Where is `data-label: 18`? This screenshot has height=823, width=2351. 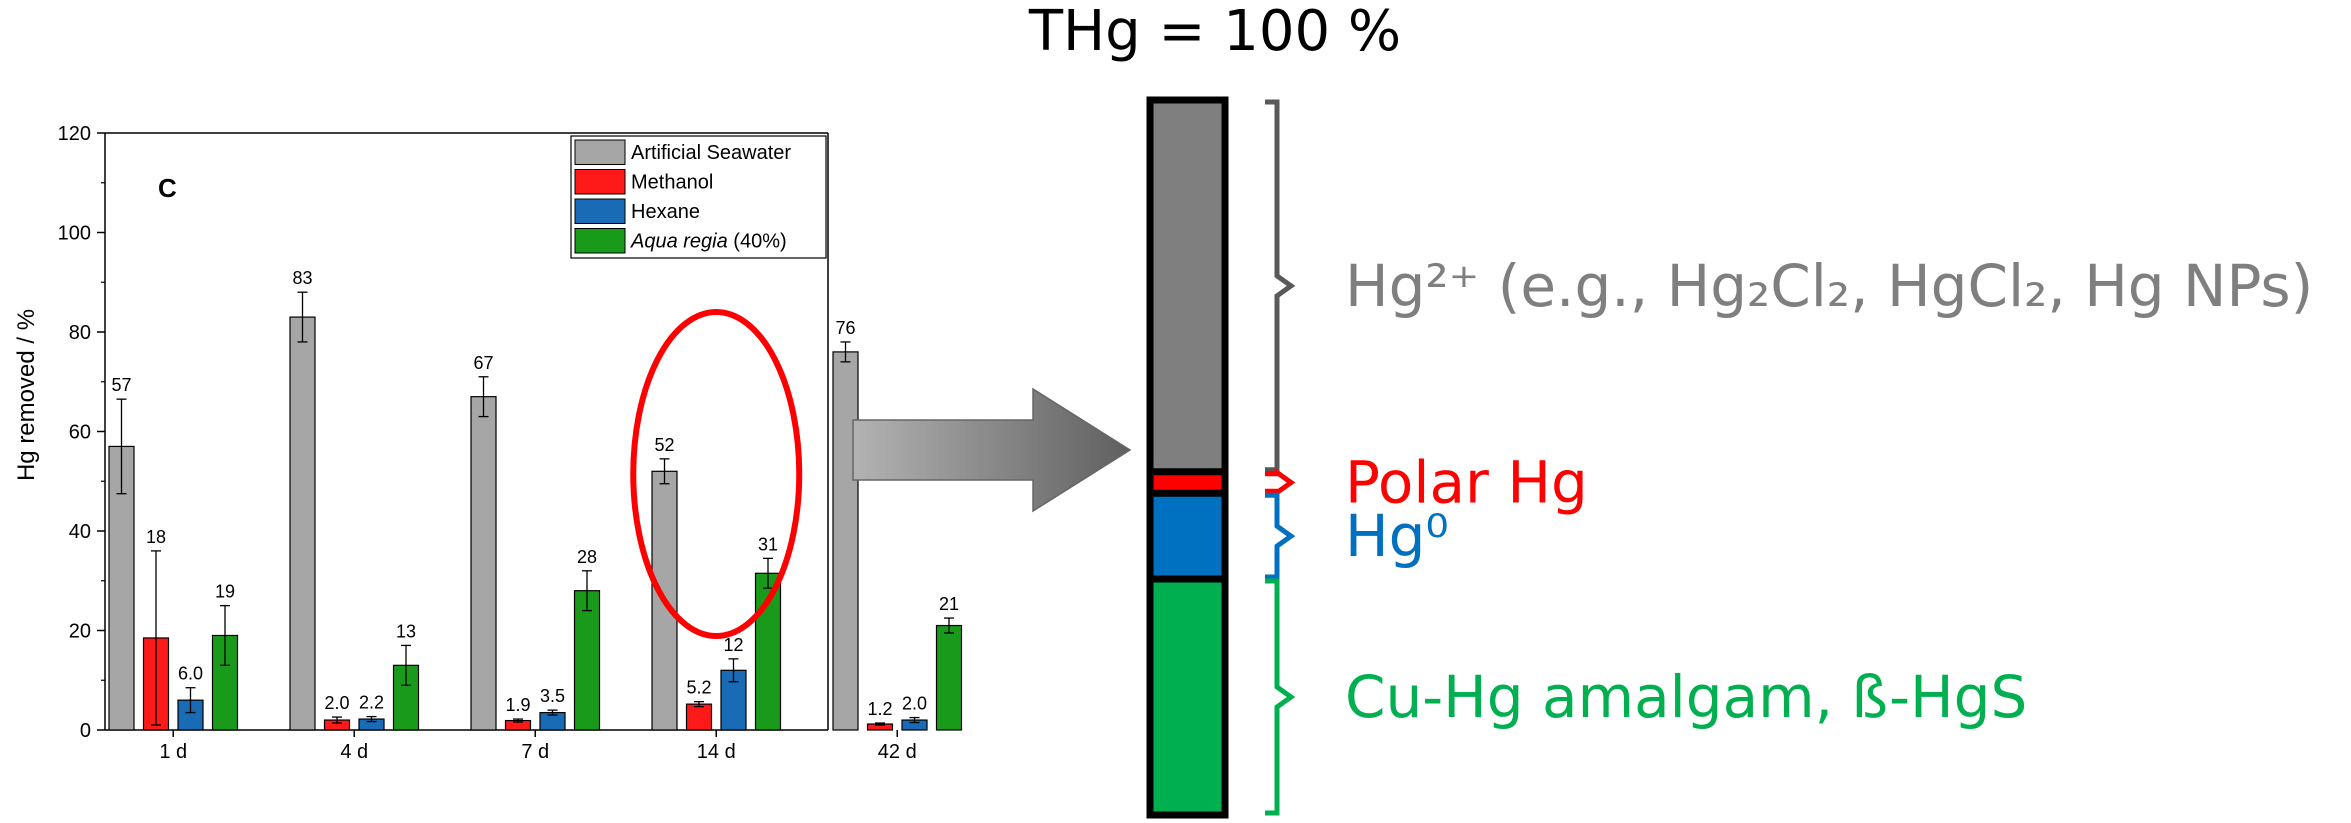 data-label: 18 is located at coordinates (156, 537).